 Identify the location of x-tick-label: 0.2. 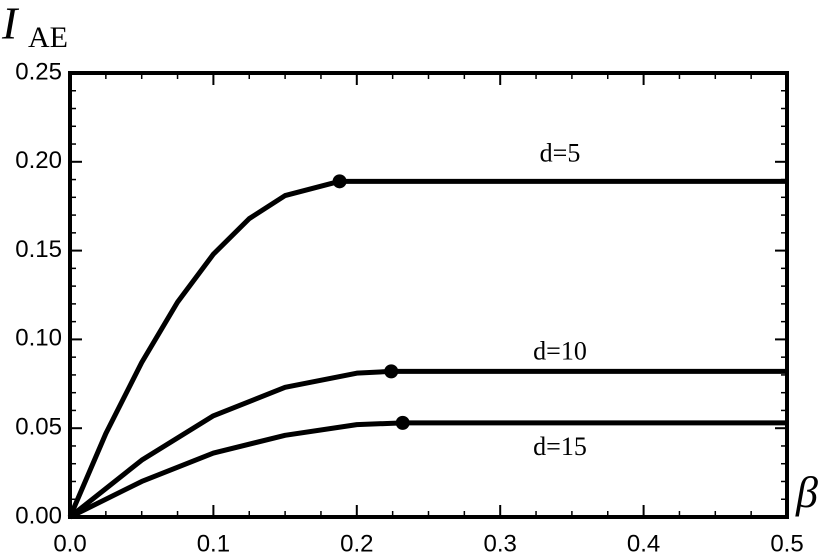
(356, 543).